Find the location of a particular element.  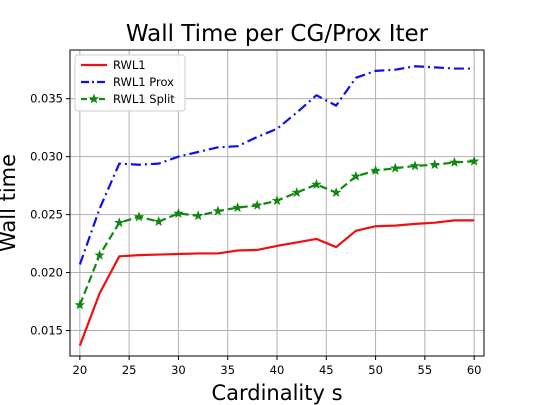

y-tick-label: 0.020 is located at coordinates (46, 273).